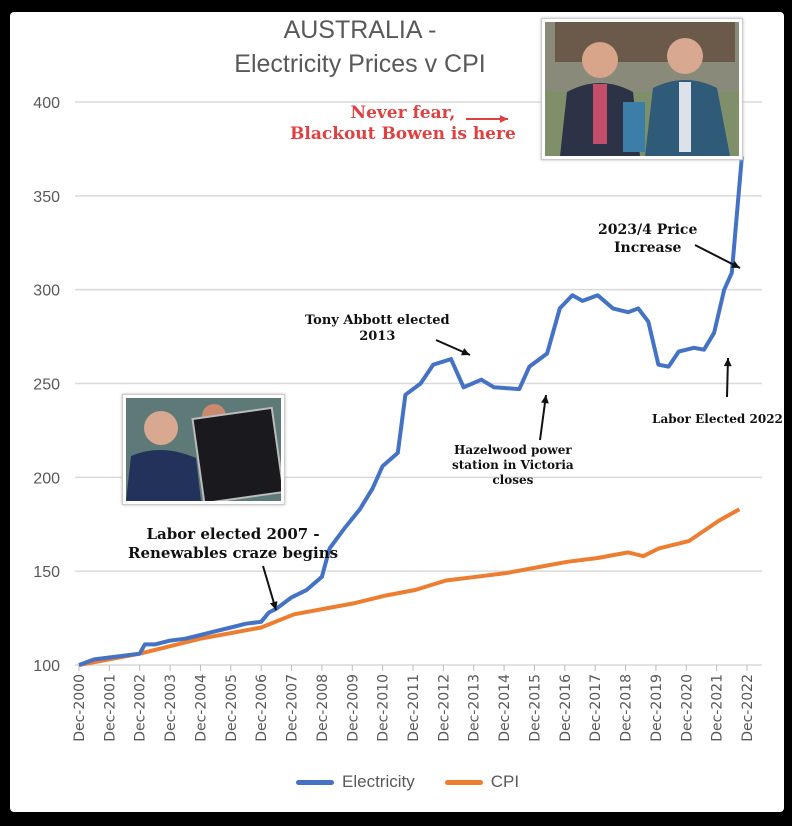 The height and width of the screenshot is (826, 792). I want to click on annotation-hazelwood-line-3: closes, so click(513, 480).